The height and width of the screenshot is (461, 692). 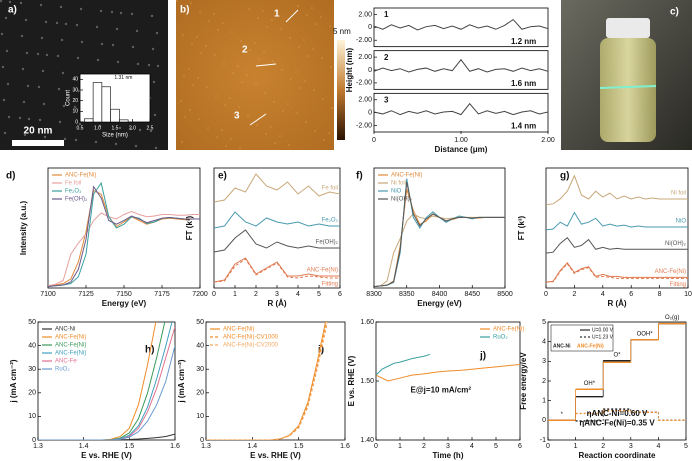 I want to click on curve-label: Ni(OH)₂, so click(x=676, y=244).